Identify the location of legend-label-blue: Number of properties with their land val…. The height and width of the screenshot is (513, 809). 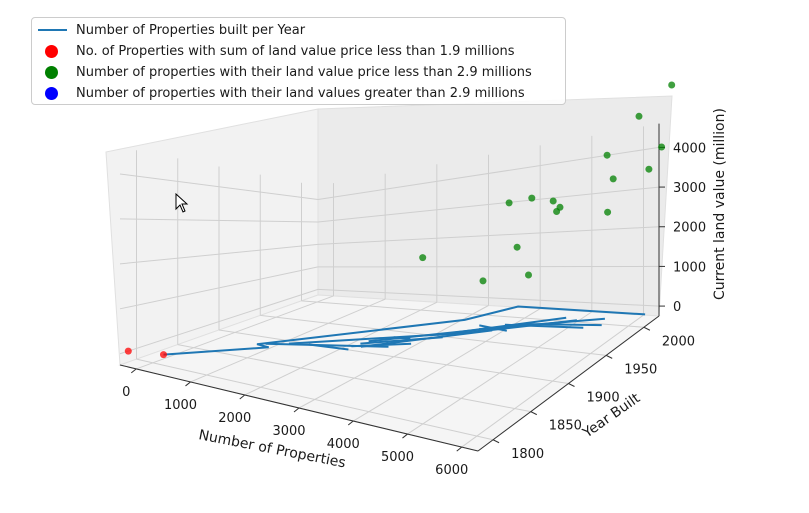
(300, 93).